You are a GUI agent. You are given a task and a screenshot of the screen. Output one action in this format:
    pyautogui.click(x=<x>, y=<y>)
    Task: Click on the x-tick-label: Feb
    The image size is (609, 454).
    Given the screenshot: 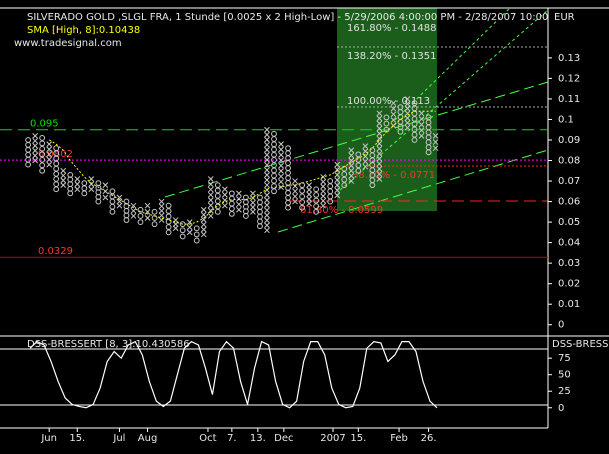 What is the action you would take?
    pyautogui.click(x=399, y=438)
    